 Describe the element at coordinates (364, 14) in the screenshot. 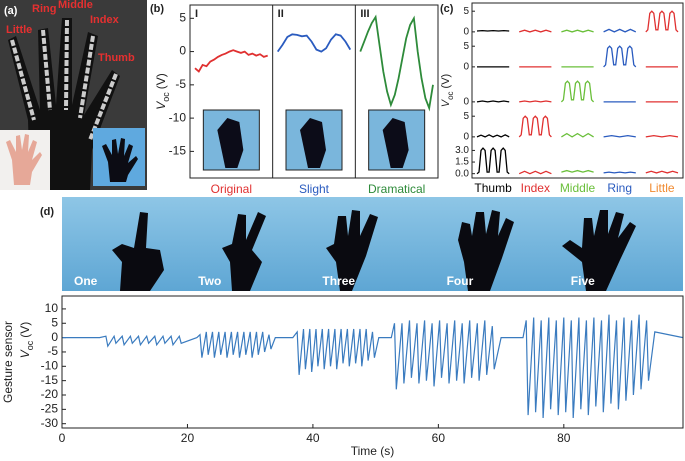

I see `subpanel-label: III` at that location.